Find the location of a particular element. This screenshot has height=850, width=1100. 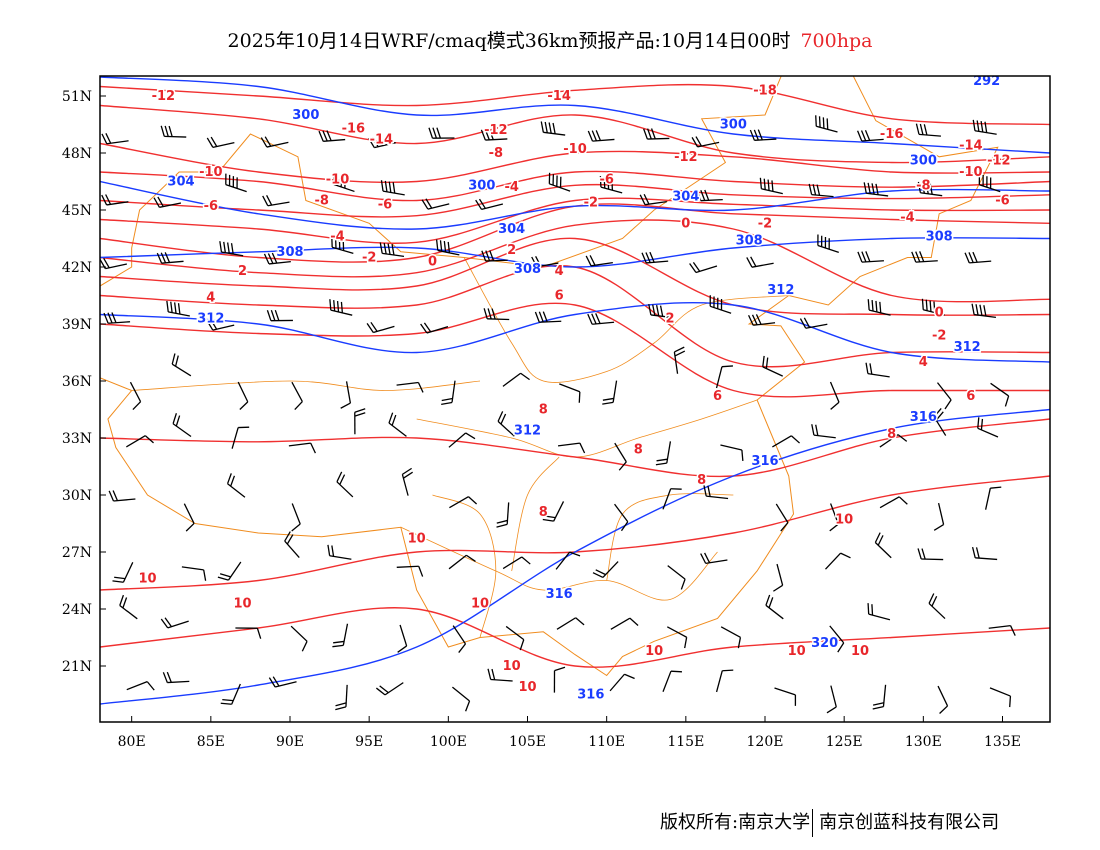

height-label: 316 is located at coordinates (559, 594).